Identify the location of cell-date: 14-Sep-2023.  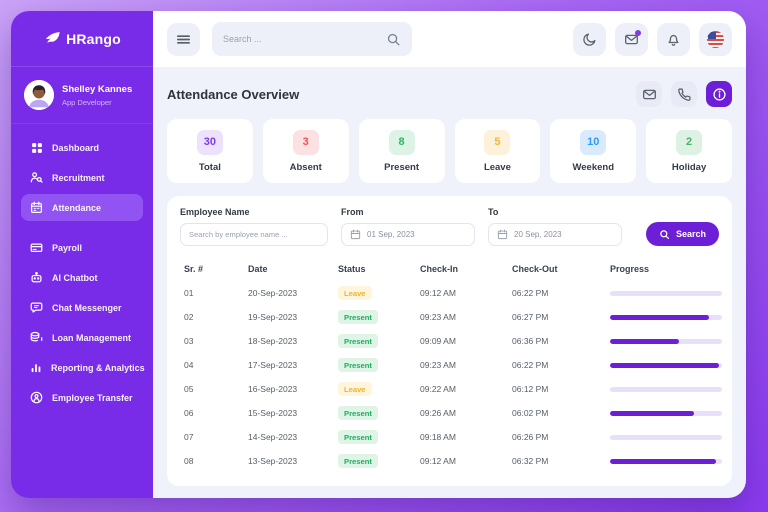
(273, 437).